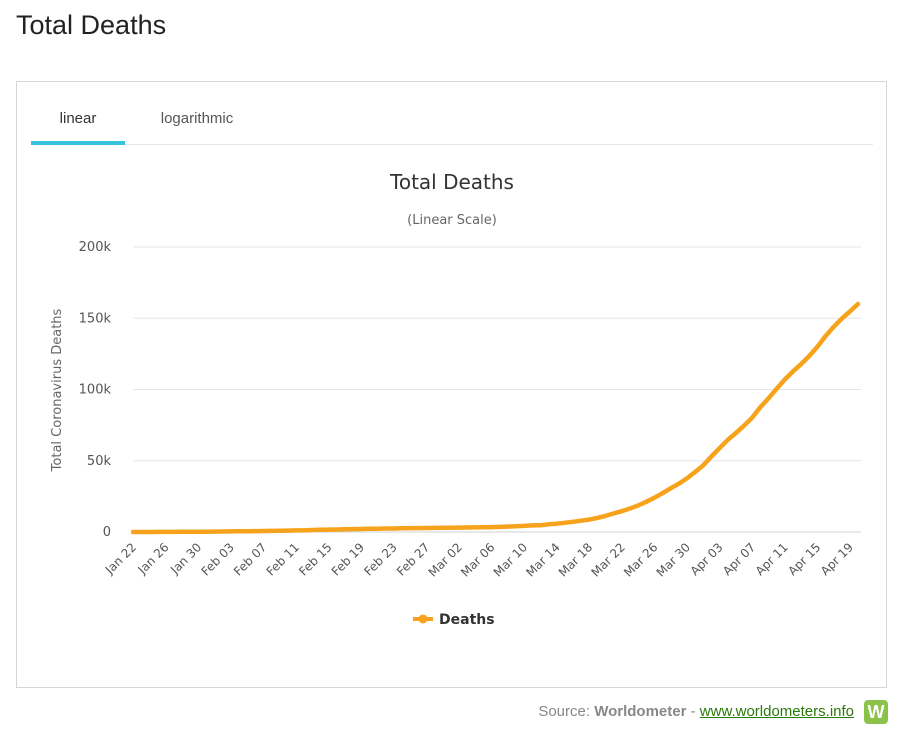 Image resolution: width=900 pixels, height=733 pixels. Describe the element at coordinates (380, 559) in the screenshot. I see `x-tick-label: Feb 23` at that location.